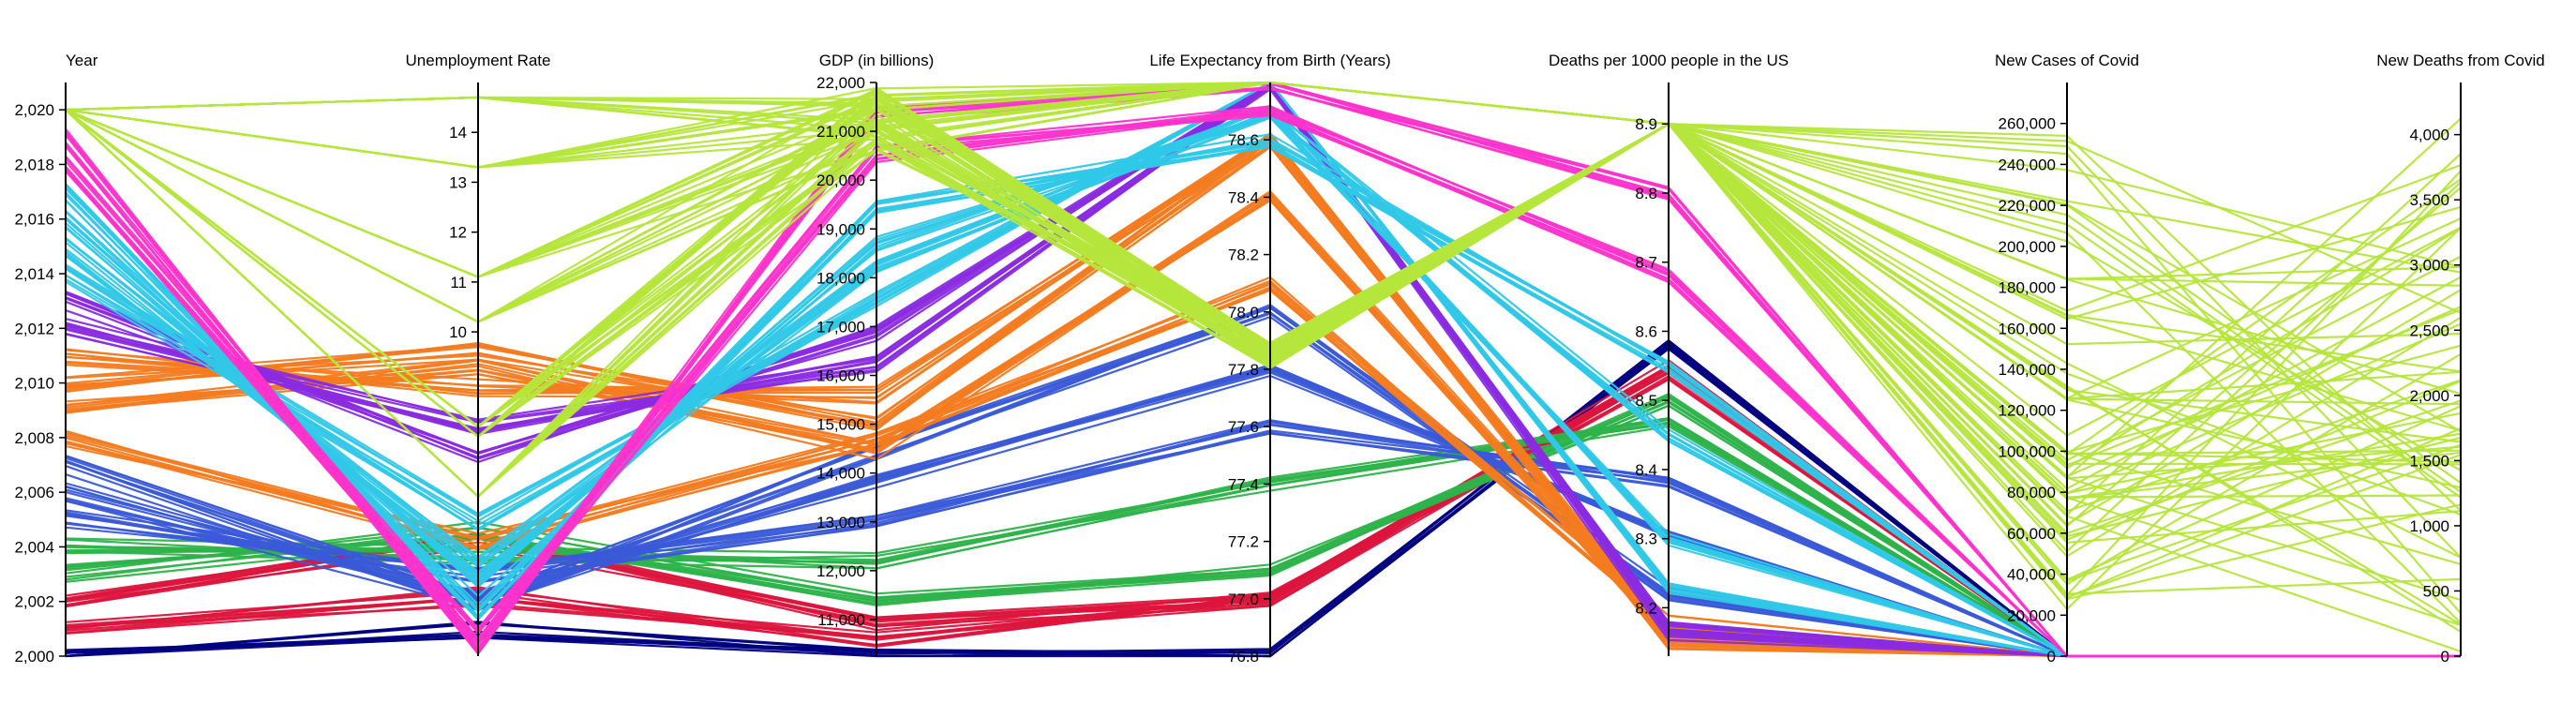  Describe the element at coordinates (2028, 370) in the screenshot. I see `tick-label-cases: 140,000` at that location.